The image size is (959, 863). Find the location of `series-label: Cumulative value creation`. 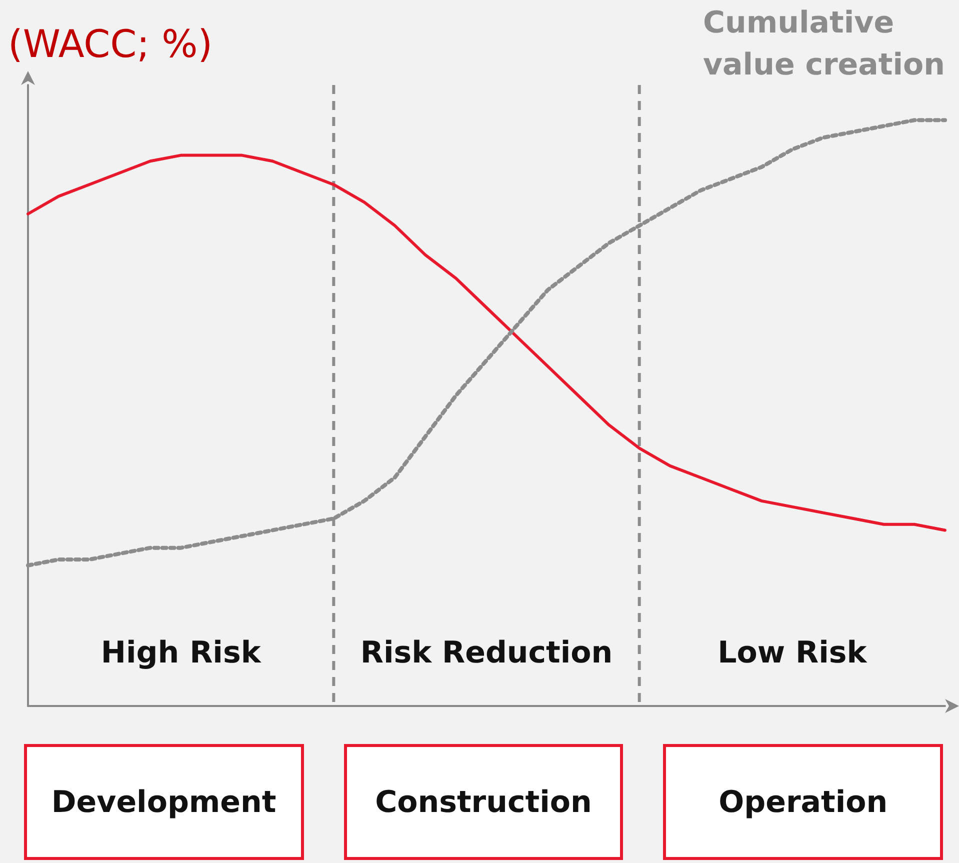

series-label: Cumulative value creation is located at coordinates (824, 44).